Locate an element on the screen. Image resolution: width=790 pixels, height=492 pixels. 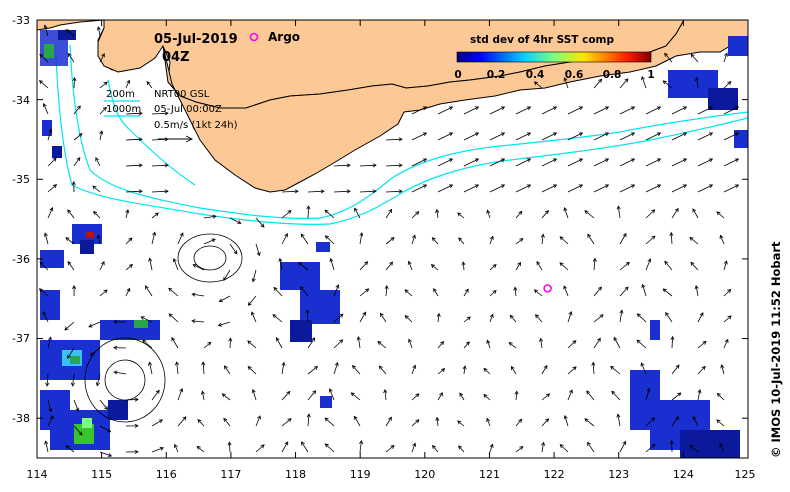
x-tick-label: 123 is located at coordinates (618, 474).